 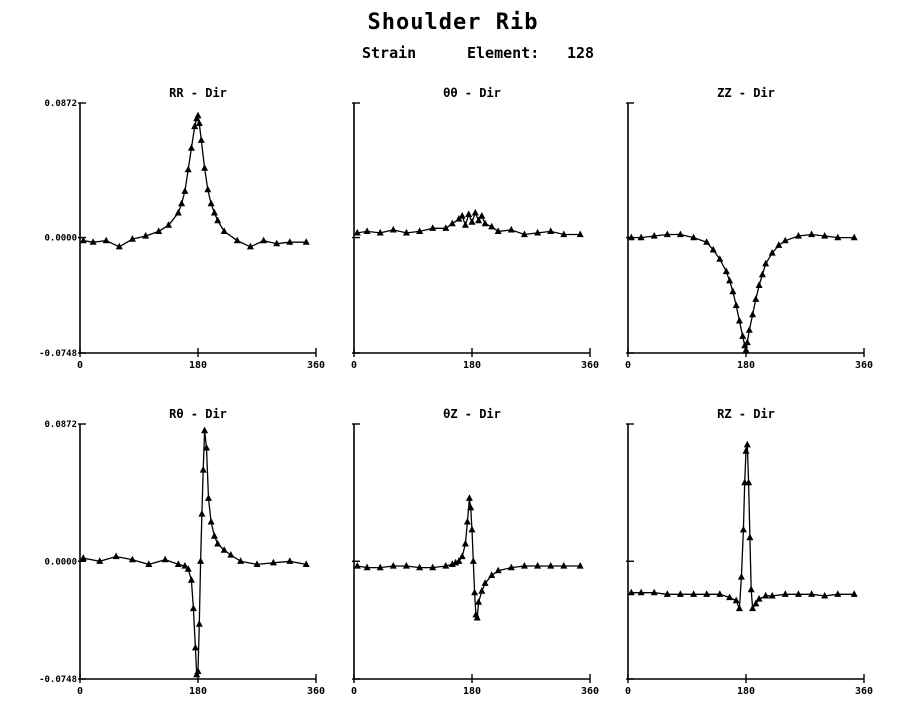 What do you see at coordinates (581, 53) in the screenshot?
I see `element-value: 128` at bounding box center [581, 53].